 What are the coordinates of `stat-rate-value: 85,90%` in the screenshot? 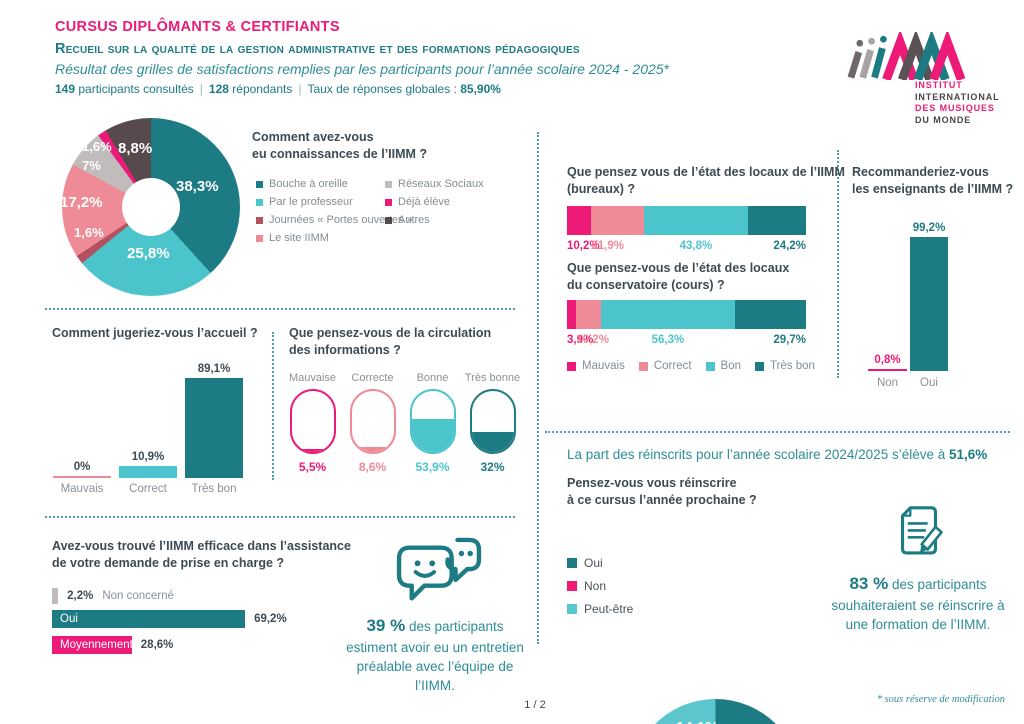 It's located at (480, 89).